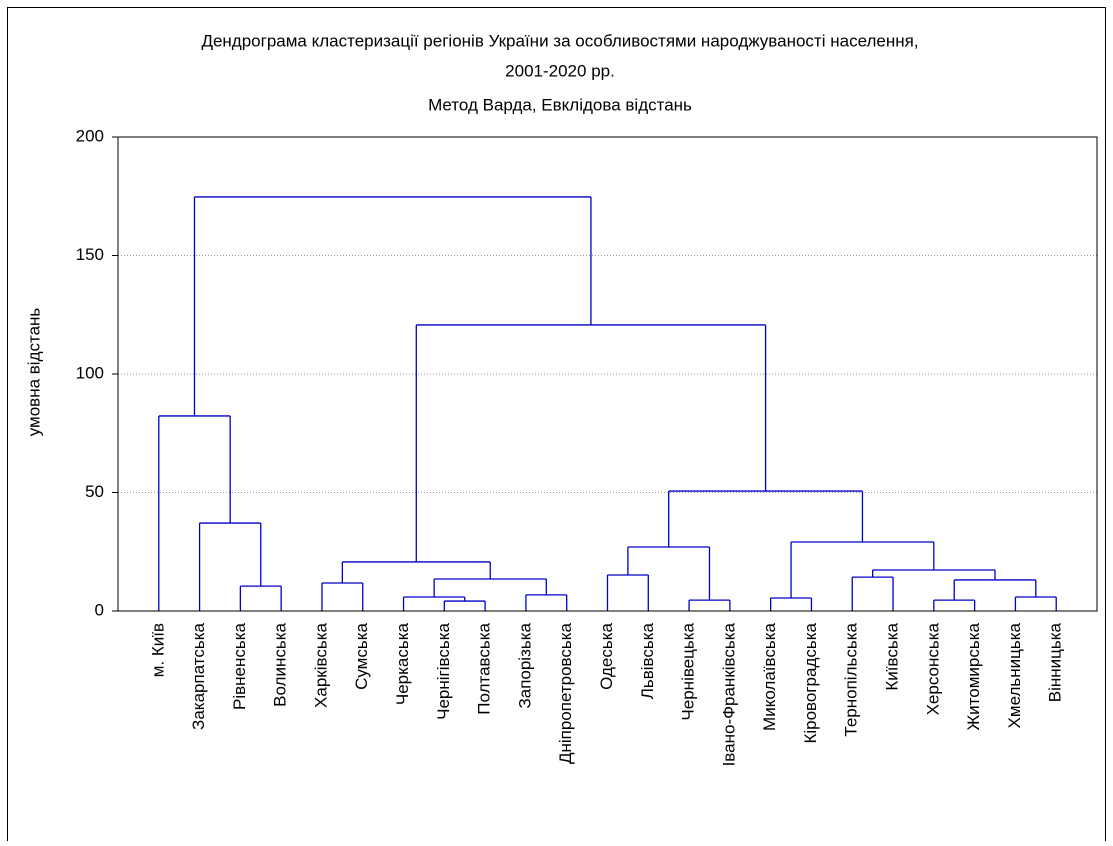  Describe the element at coordinates (320, 664) in the screenshot. I see `leaf-label: Харківська` at that location.